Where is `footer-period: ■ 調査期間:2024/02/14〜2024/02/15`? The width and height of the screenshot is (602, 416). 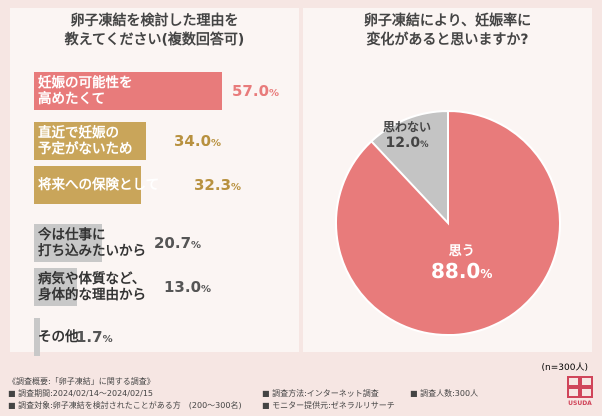
footer-period: ■ 調査期間:2024/02/14〜2024/02/15 is located at coordinates (81, 393).